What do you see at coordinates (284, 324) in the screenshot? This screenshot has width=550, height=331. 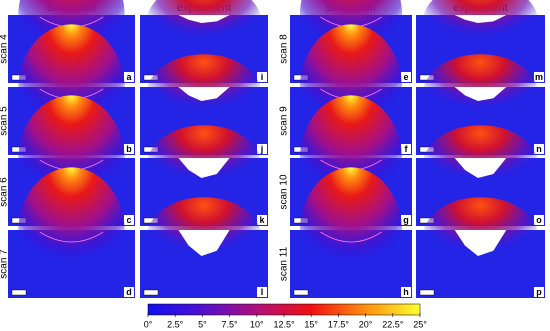 I see `colorbar-tick-label: 12.5°` at bounding box center [284, 324].